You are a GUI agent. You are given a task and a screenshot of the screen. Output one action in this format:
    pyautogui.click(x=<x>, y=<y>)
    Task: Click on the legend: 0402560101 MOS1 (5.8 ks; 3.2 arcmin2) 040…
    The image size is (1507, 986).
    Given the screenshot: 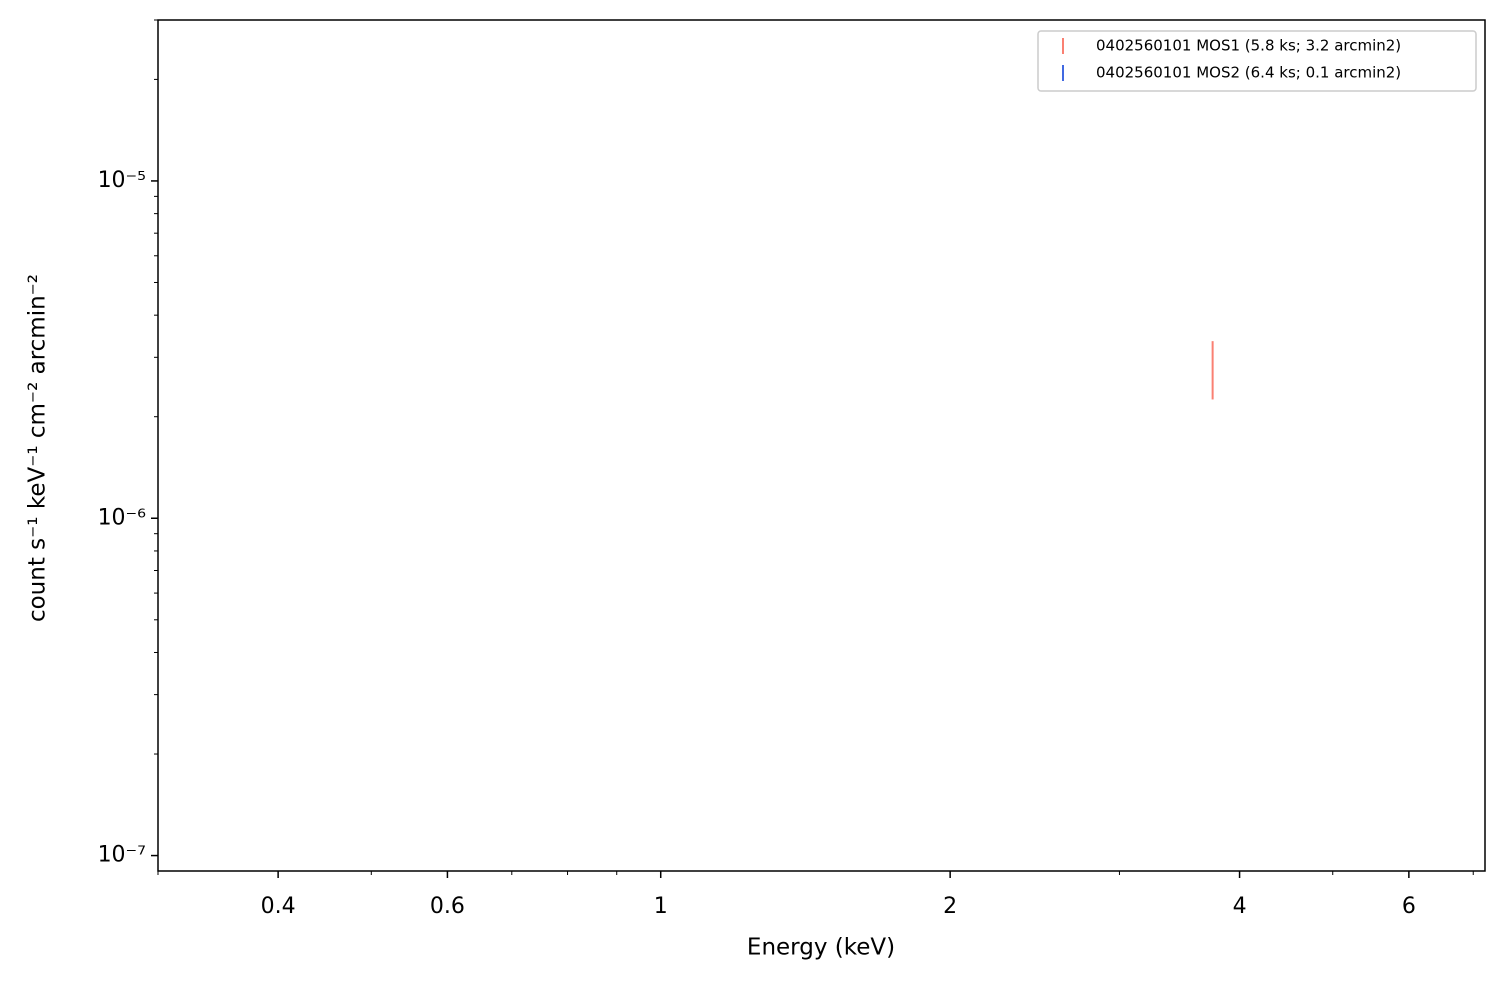 What is the action you would take?
    pyautogui.click(x=1257, y=61)
    